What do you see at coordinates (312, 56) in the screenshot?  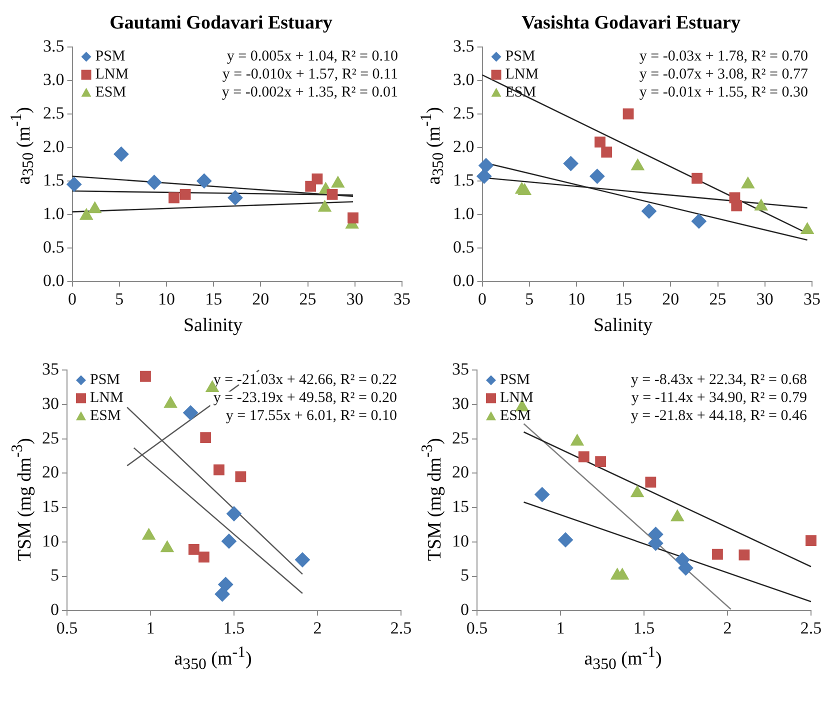 I see `annotation: y = 0.005x + 1.04, R² = 0.10` at bounding box center [312, 56].